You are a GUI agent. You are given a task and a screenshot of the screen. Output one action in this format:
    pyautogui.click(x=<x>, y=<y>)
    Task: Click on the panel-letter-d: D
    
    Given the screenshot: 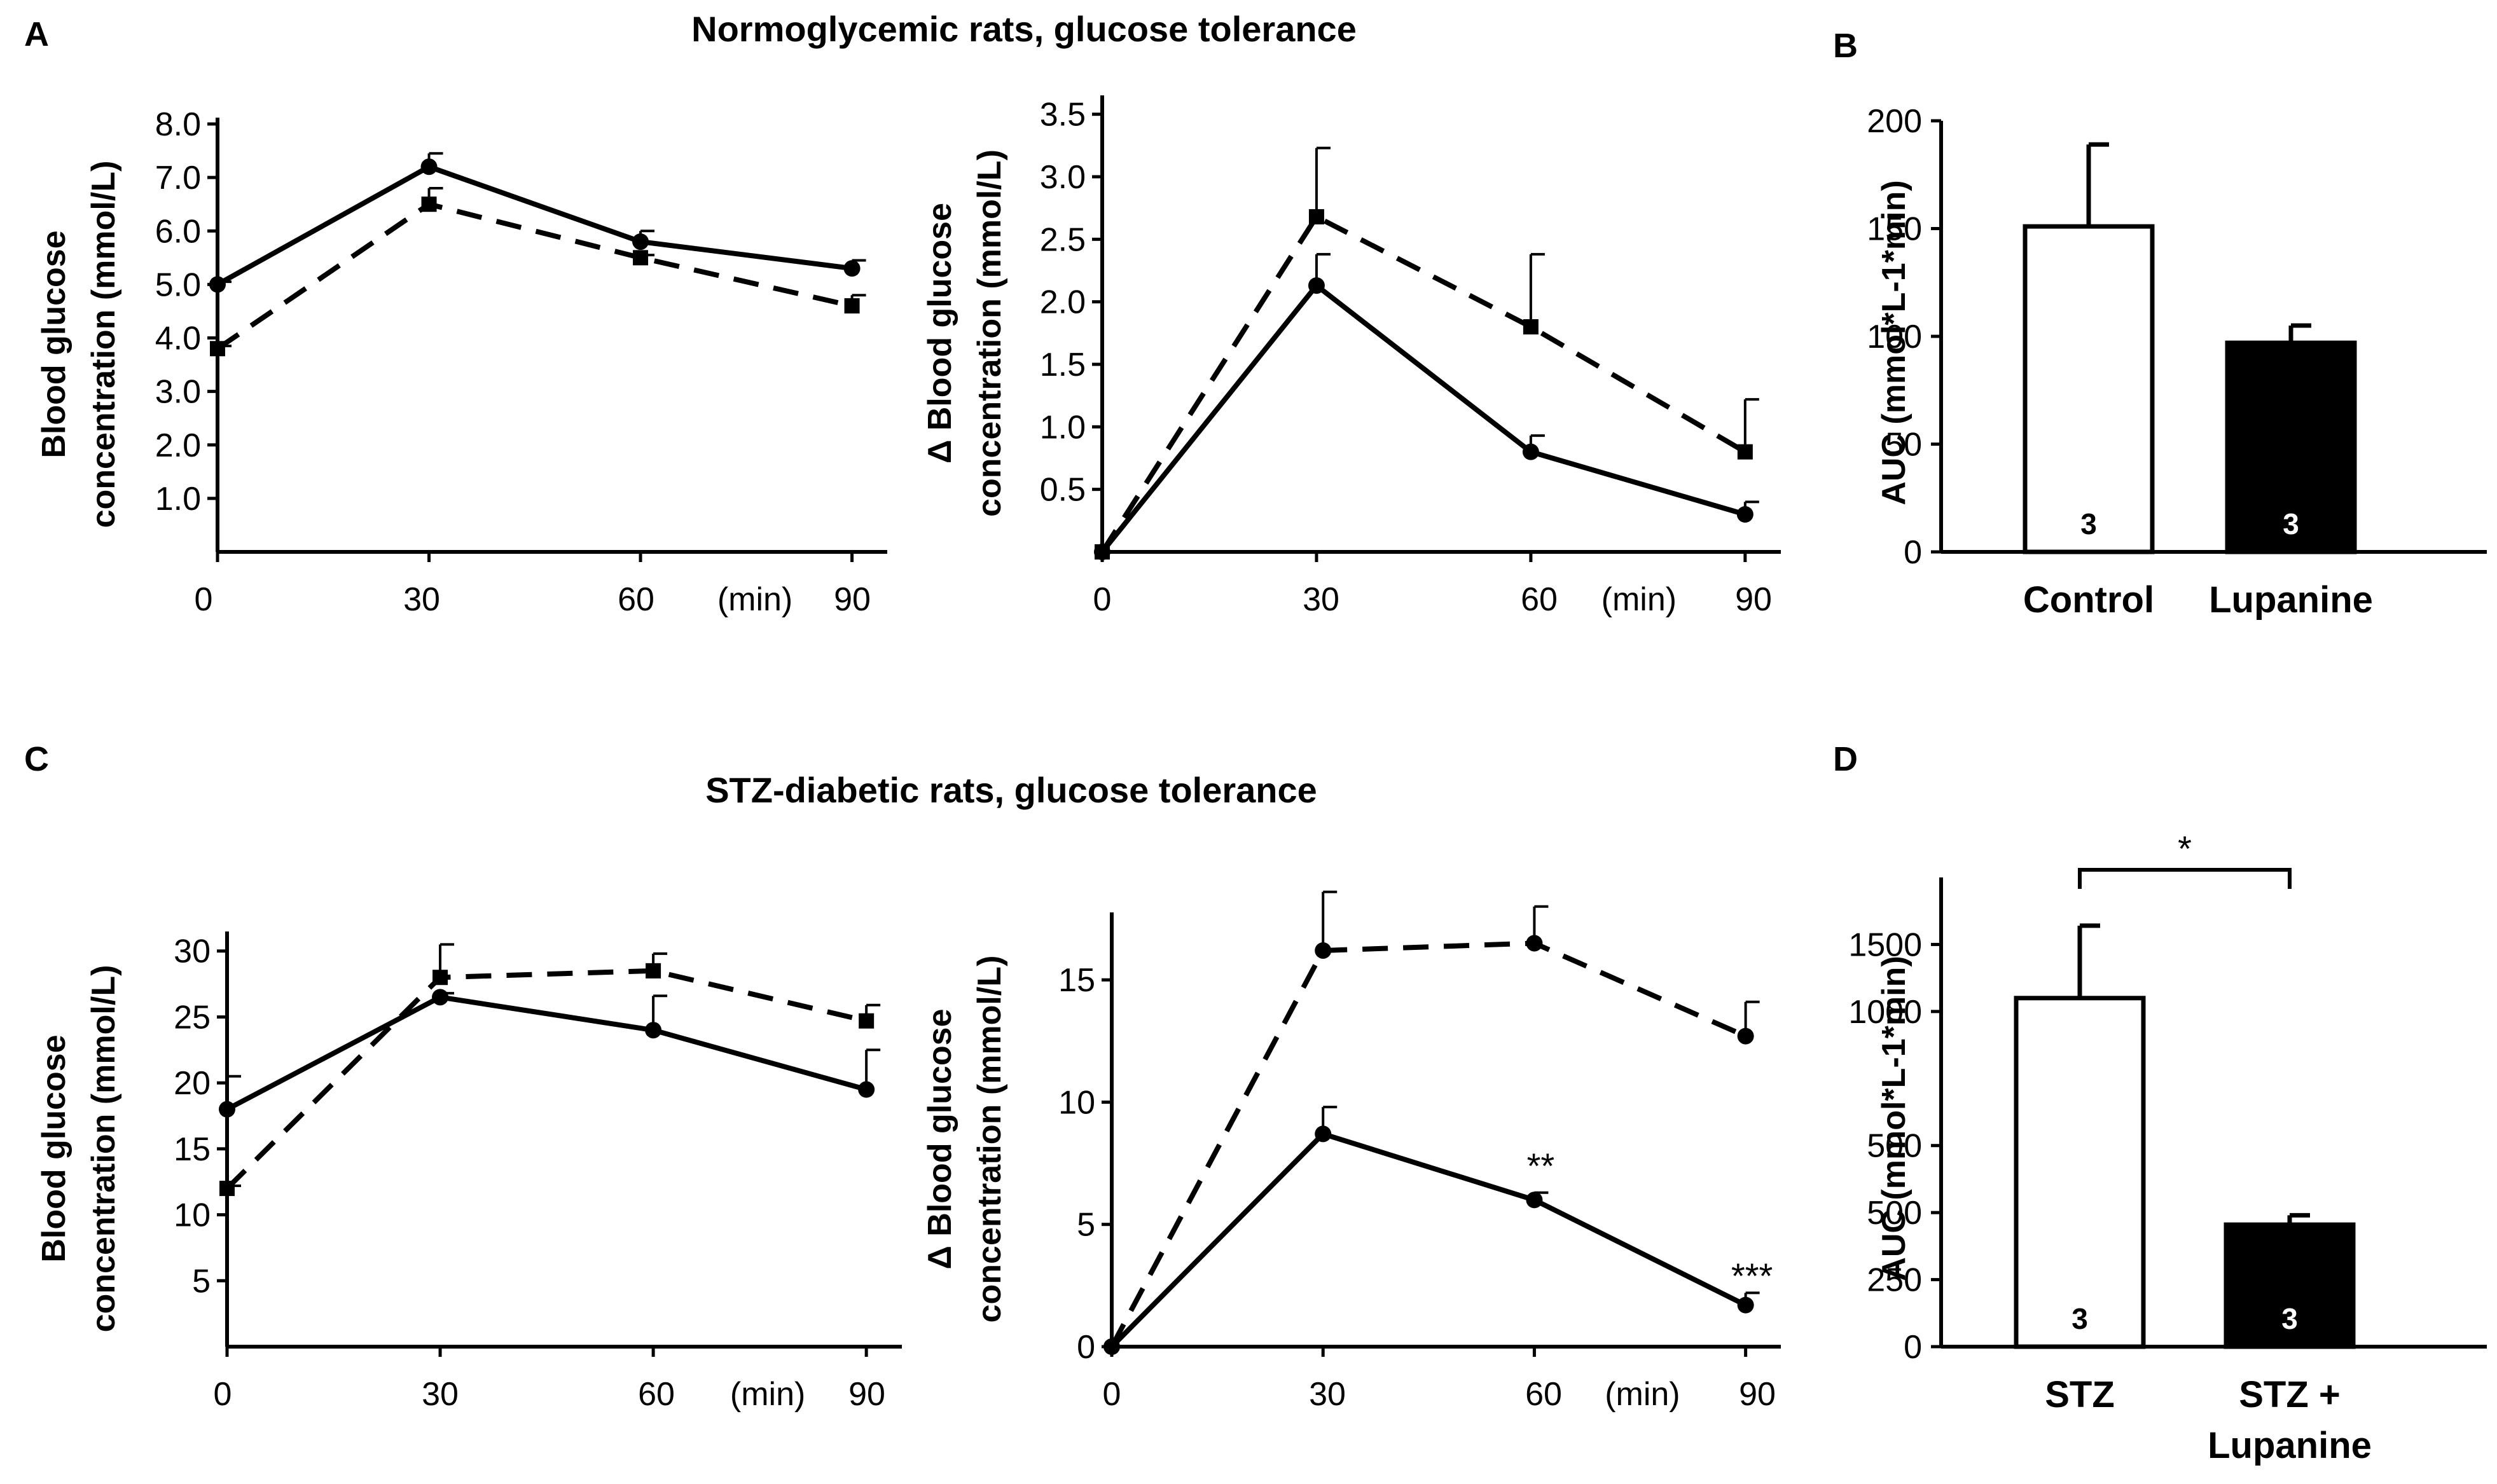 What is the action you would take?
    pyautogui.click(x=1846, y=759)
    